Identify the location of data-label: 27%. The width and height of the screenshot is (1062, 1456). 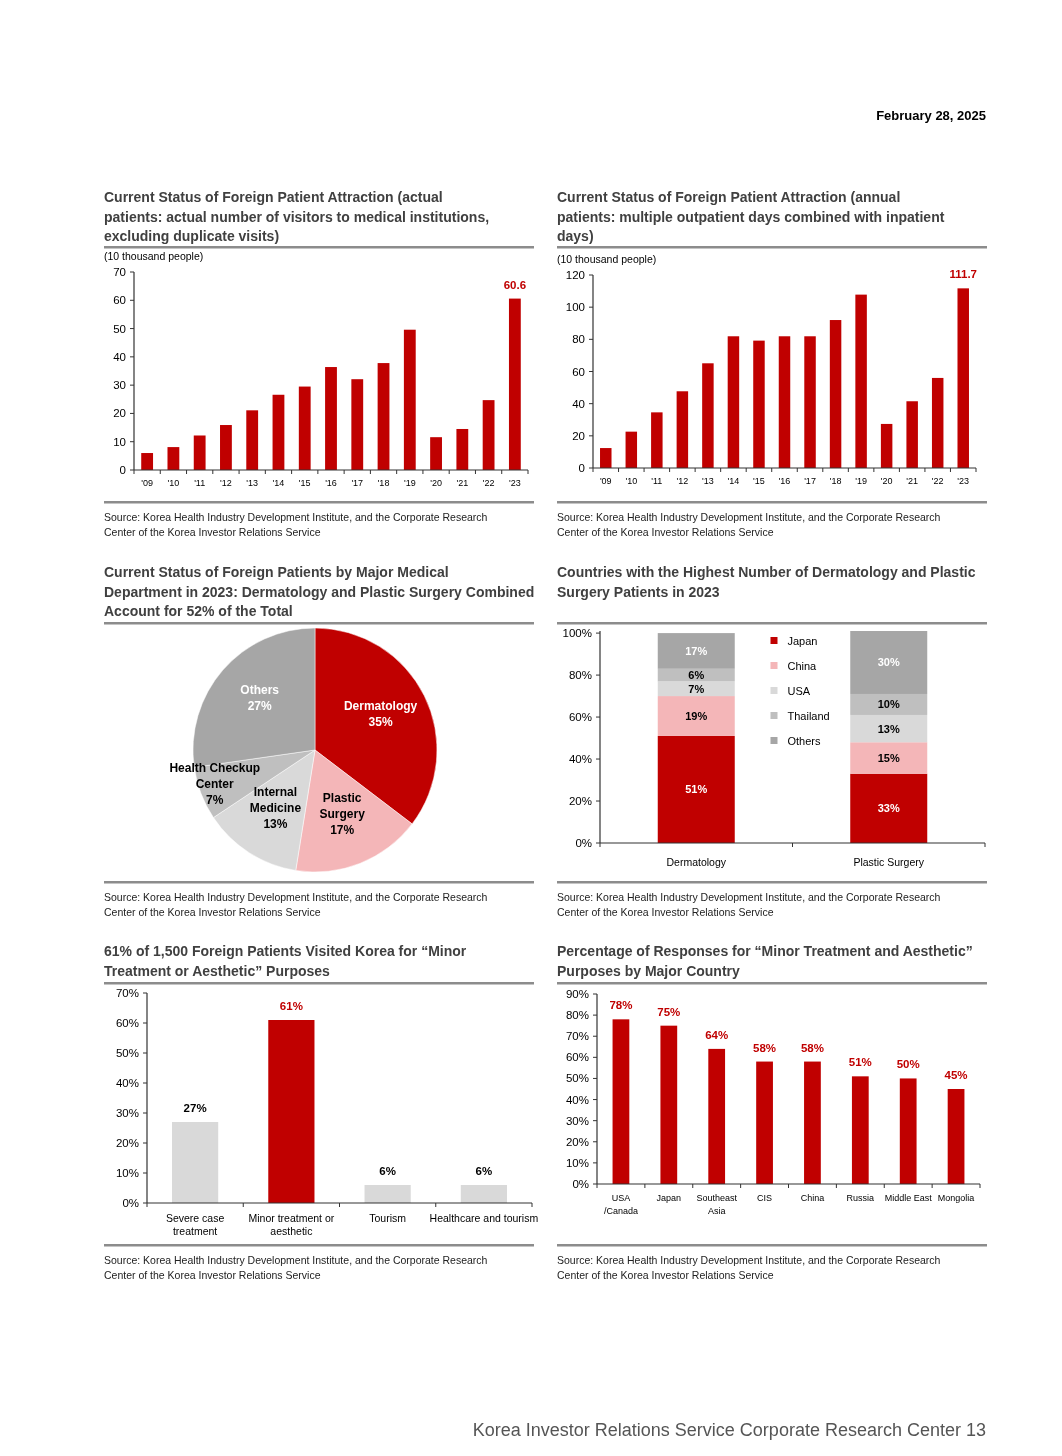
(195, 1108).